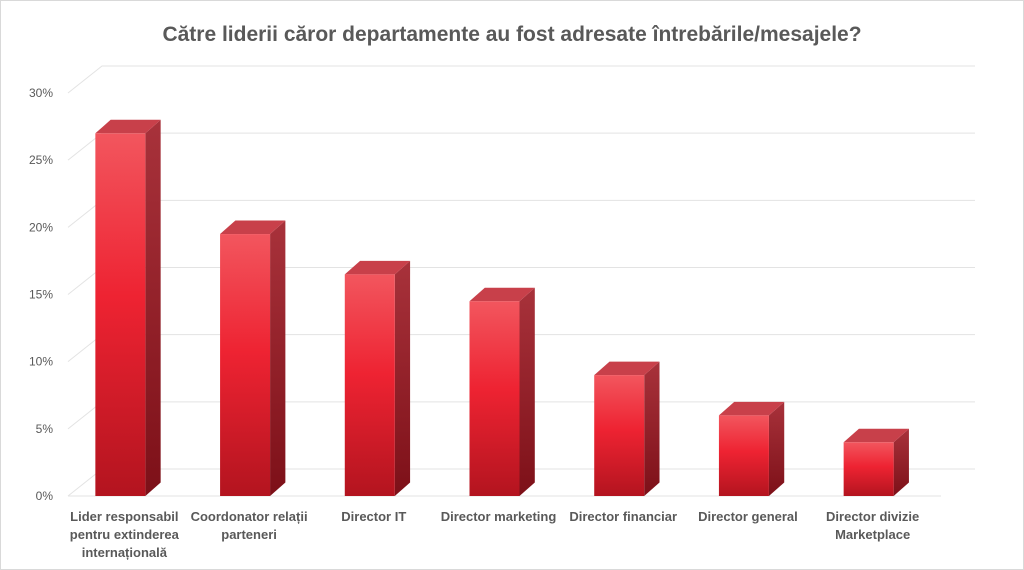 The image size is (1024, 570). What do you see at coordinates (41, 362) in the screenshot?
I see `y-tick-label: 10%` at bounding box center [41, 362].